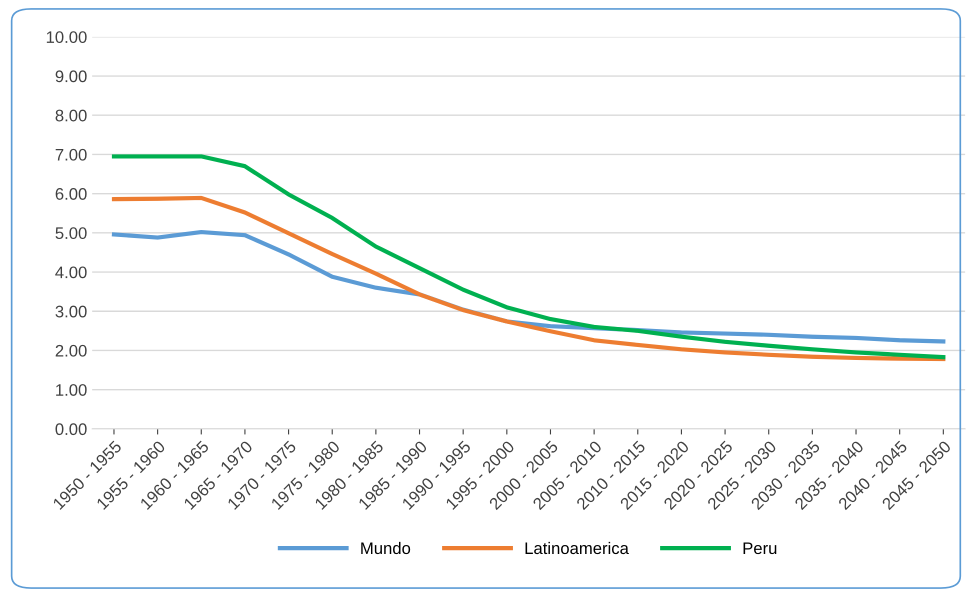  I want to click on y-tick-label: 2.00, so click(71, 350).